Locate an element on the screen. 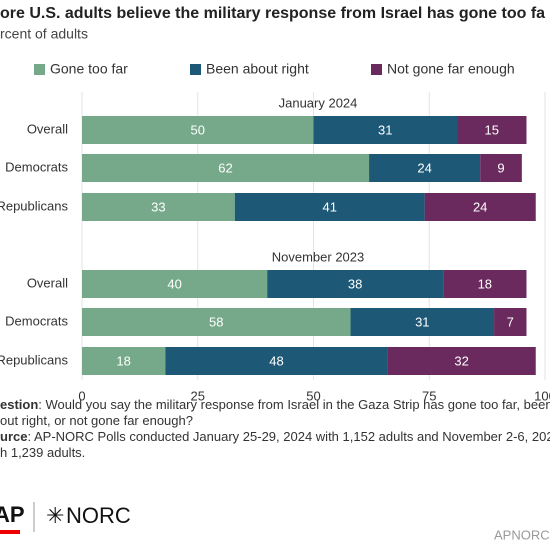 This screenshot has height=550, width=550. note-label: urce is located at coordinates (13, 436).